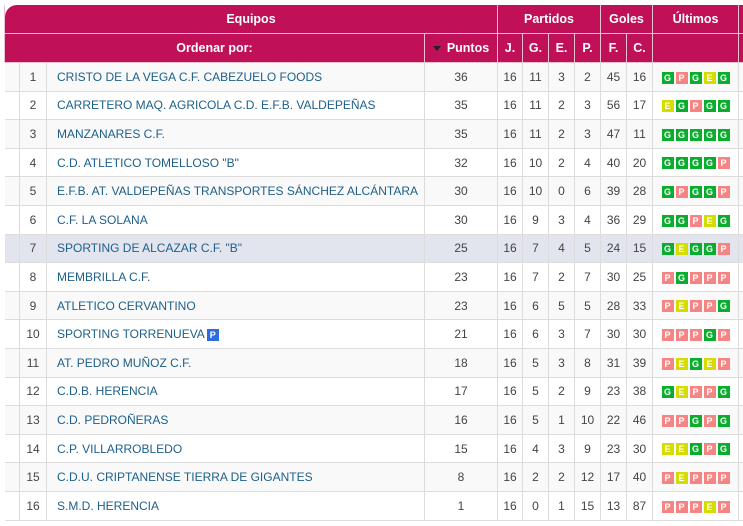 The width and height of the screenshot is (743, 526). I want to click on sort-p: P., so click(587, 48).